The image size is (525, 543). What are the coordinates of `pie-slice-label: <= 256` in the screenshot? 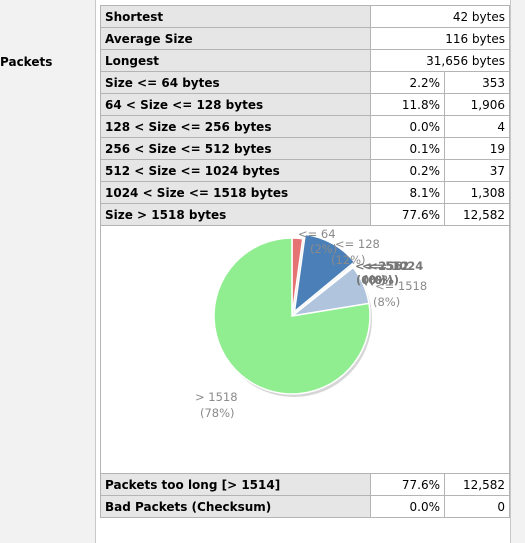 It's located at (378, 266).